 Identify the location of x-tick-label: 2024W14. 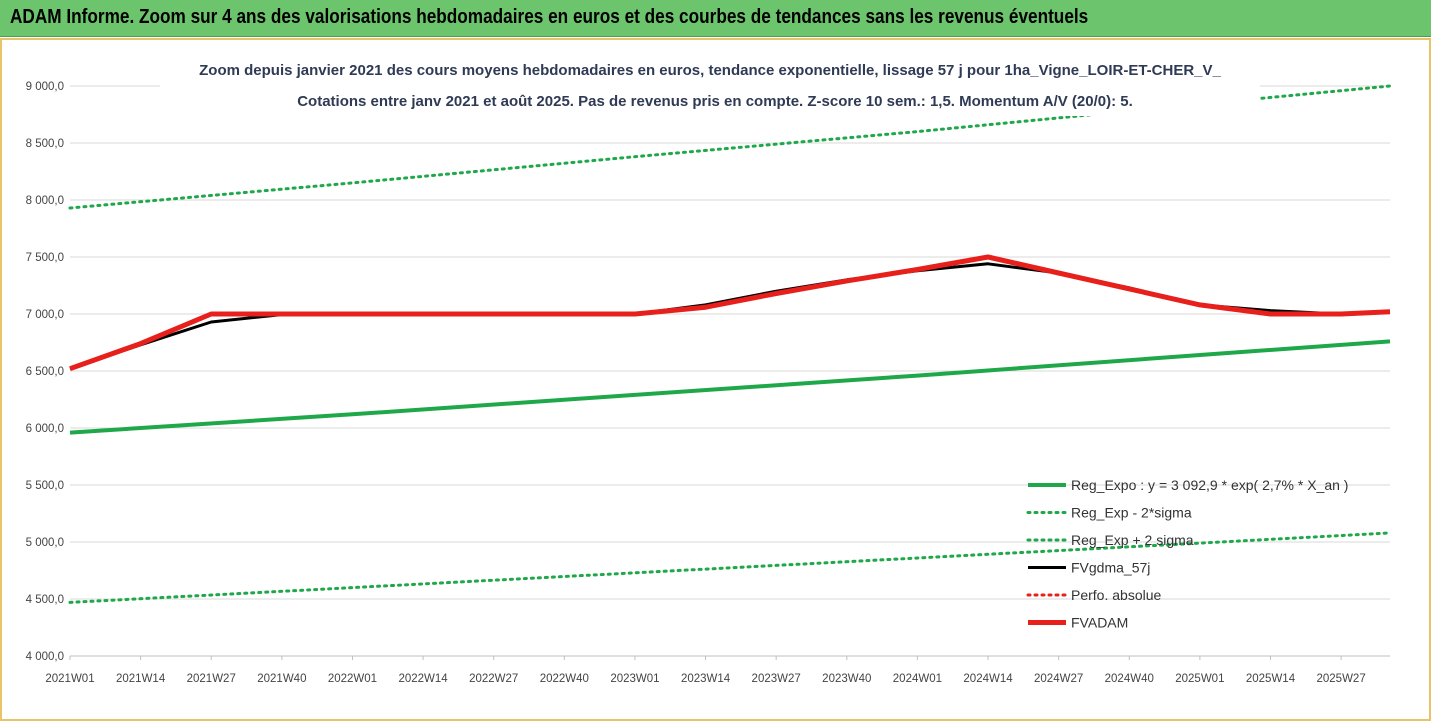
(988, 679).